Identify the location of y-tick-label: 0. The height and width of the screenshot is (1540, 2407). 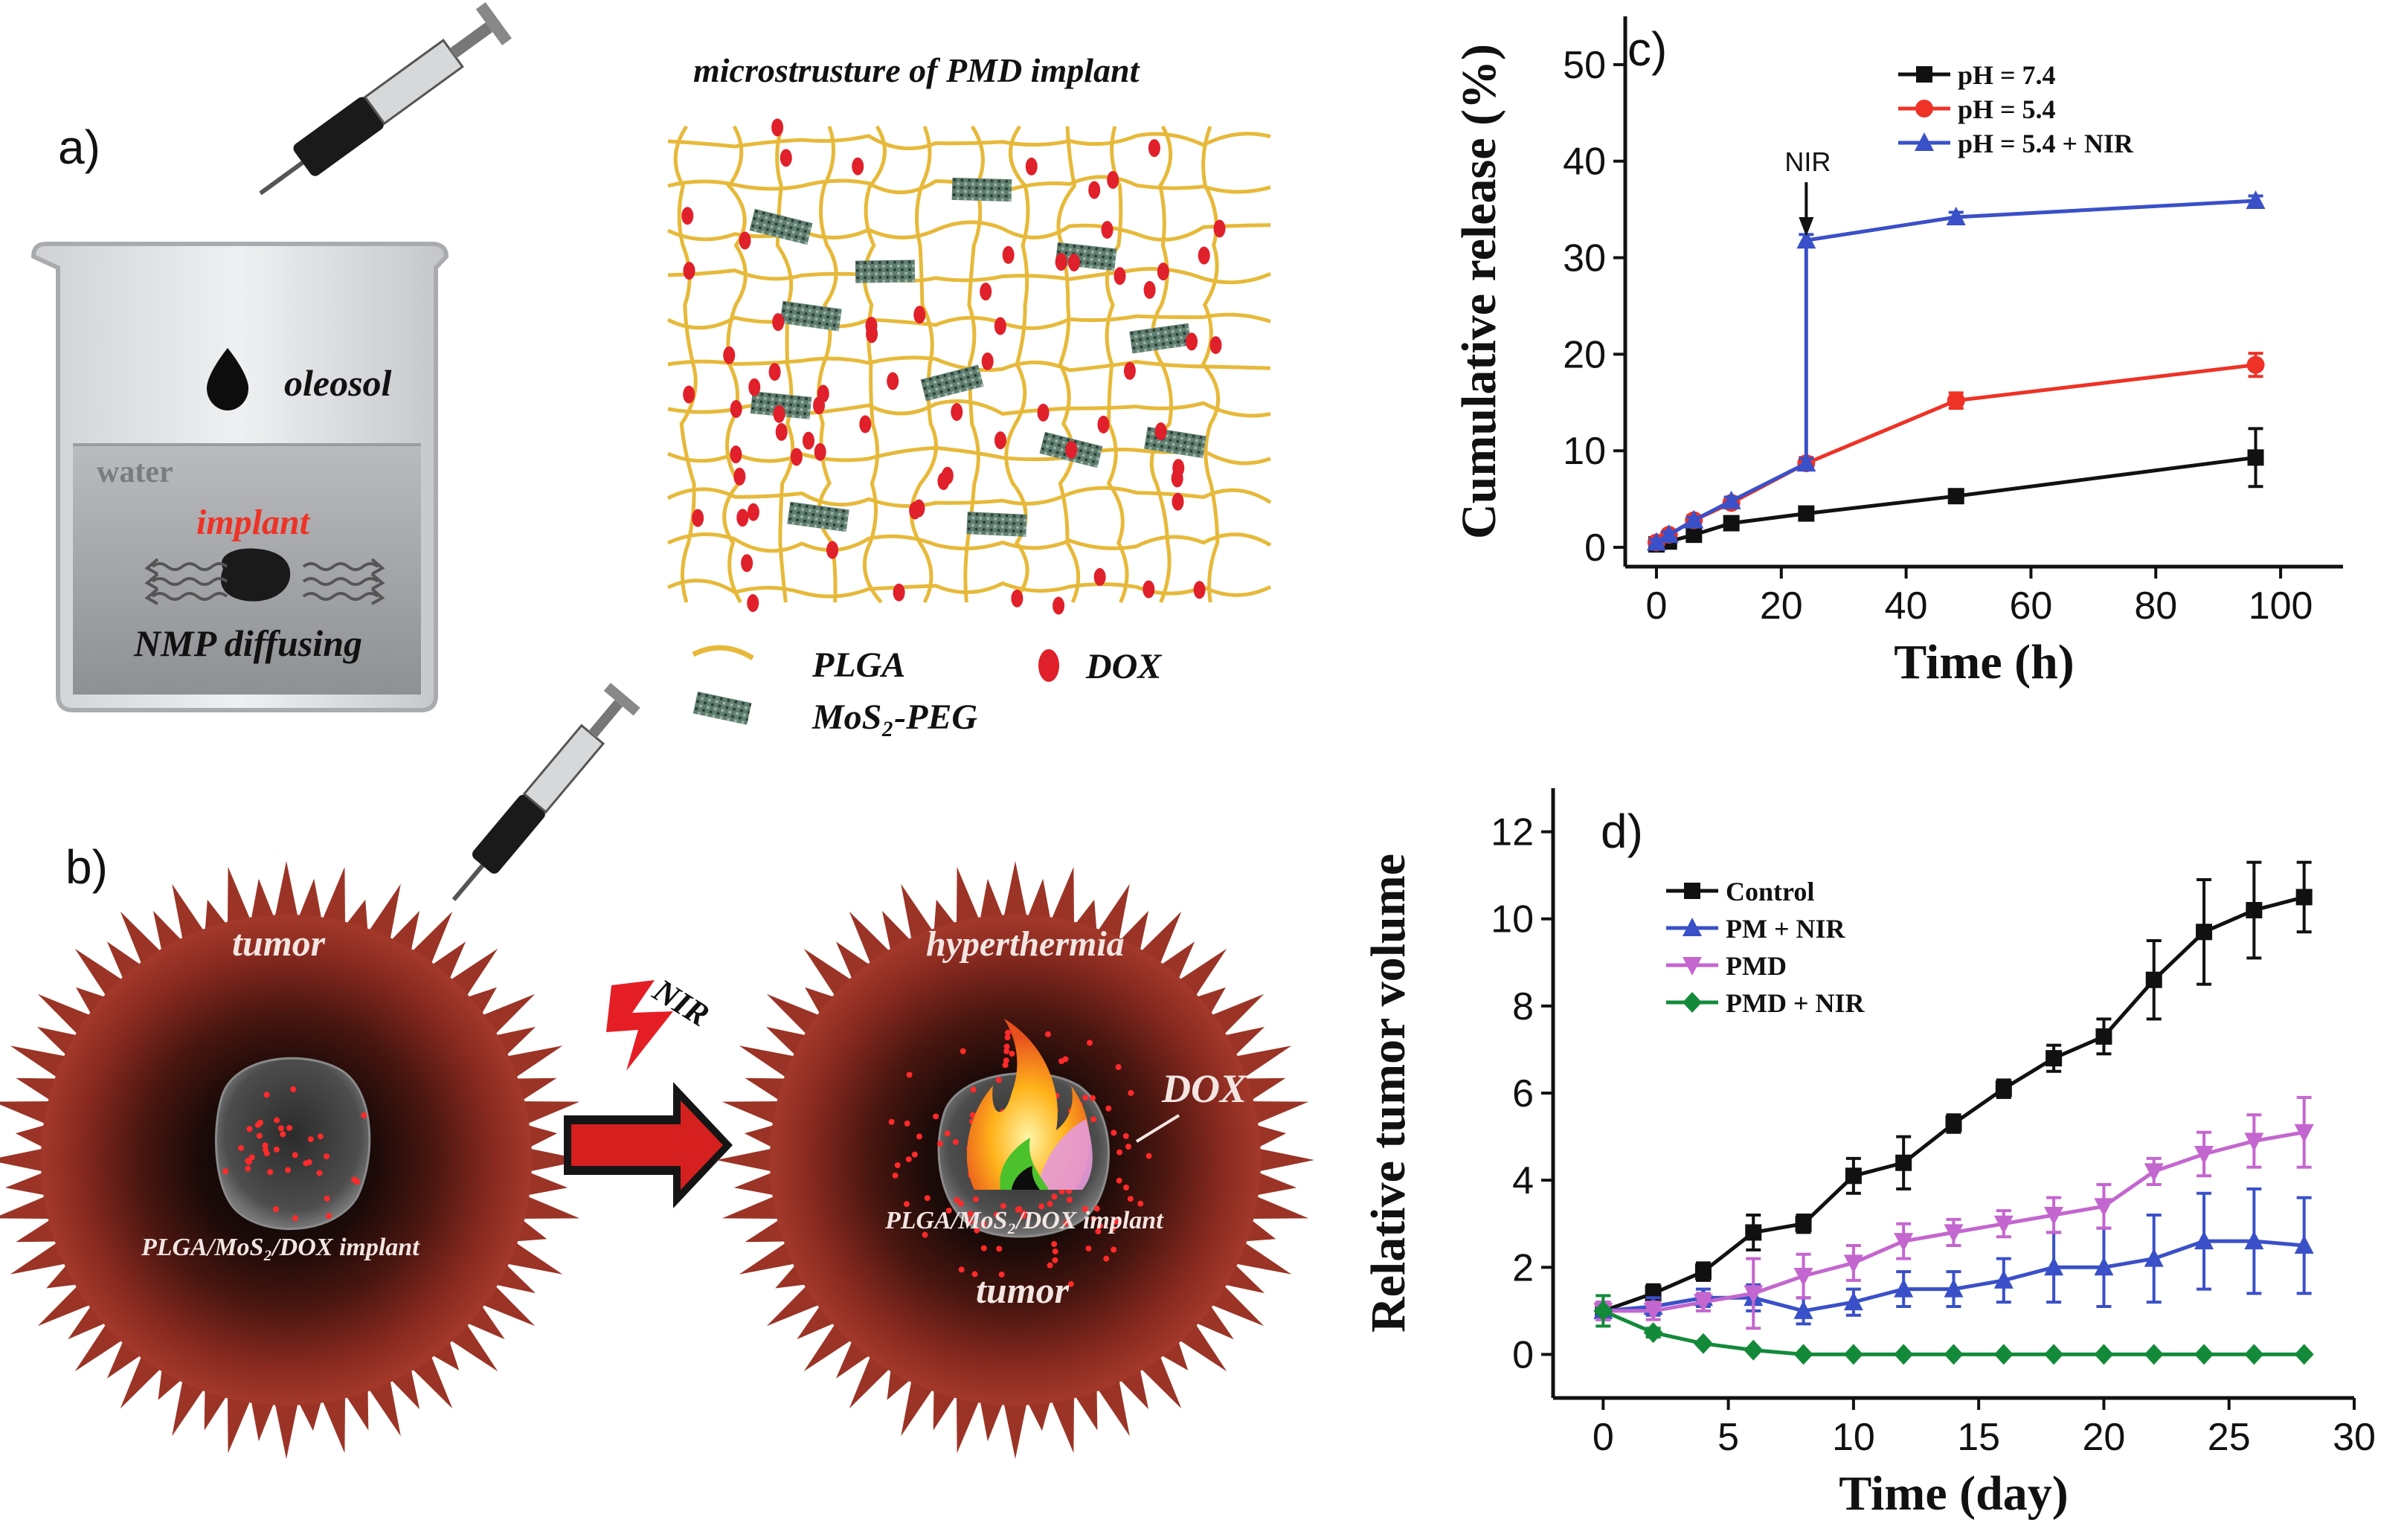
(1523, 1354).